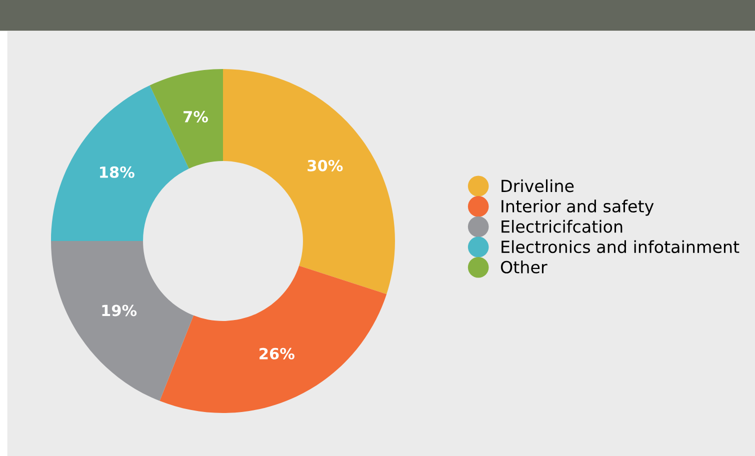 The height and width of the screenshot is (456, 755). Describe the element at coordinates (277, 354) in the screenshot. I see `data-label: 26%` at that location.